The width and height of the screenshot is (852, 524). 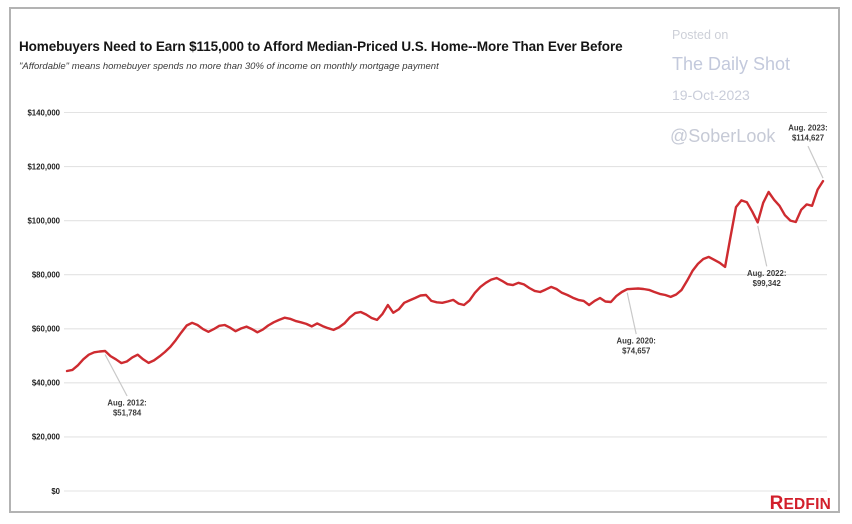 I want to click on redfin-logo: REDFIN, so click(x=800, y=503).